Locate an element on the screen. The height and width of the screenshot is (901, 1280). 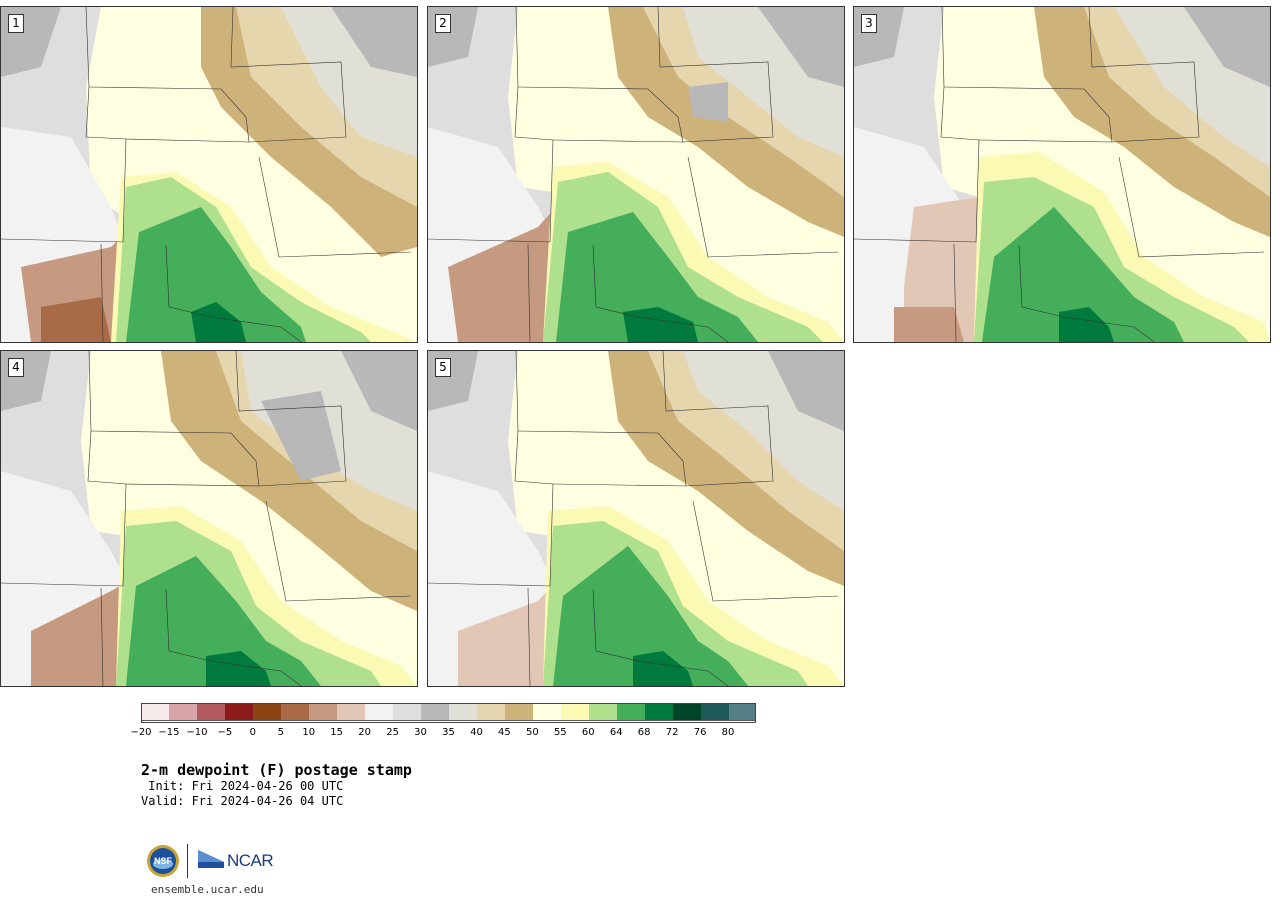
panel-number: 1 is located at coordinates (16, 23).